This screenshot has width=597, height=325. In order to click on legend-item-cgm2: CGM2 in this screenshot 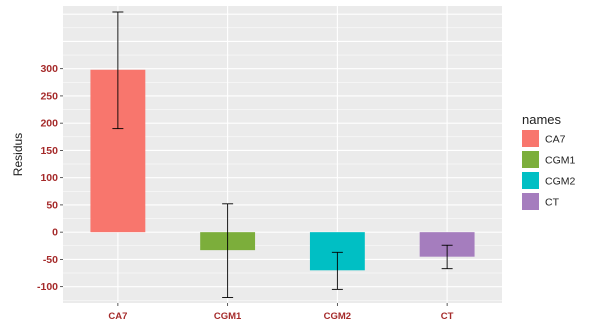, I will do `click(548, 180)`.